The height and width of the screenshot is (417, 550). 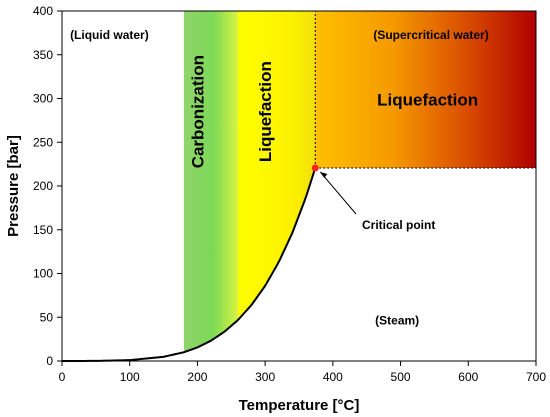 What do you see at coordinates (130, 377) in the screenshot?
I see `x-tick-label: 100` at bounding box center [130, 377].